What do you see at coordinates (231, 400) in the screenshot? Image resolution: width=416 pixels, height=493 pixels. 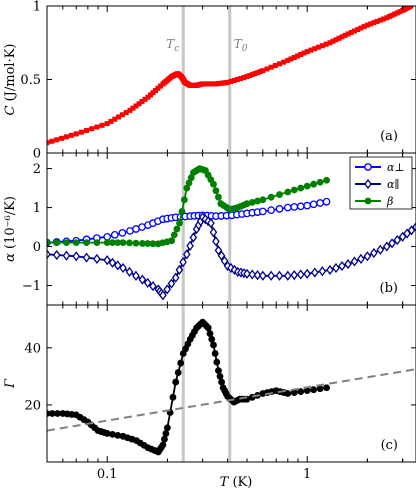 I see `series-c-1-line` at bounding box center [231, 400].